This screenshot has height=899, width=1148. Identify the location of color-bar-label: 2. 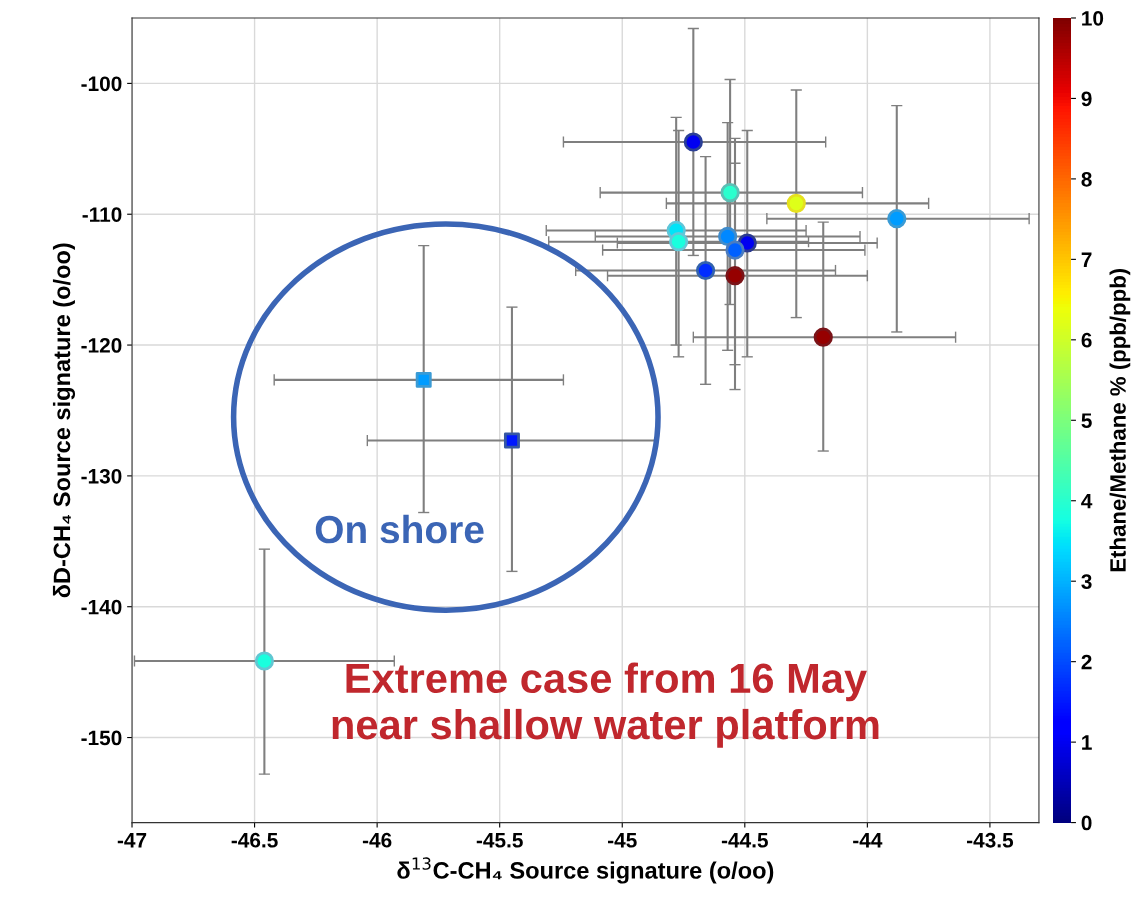
(1086, 662).